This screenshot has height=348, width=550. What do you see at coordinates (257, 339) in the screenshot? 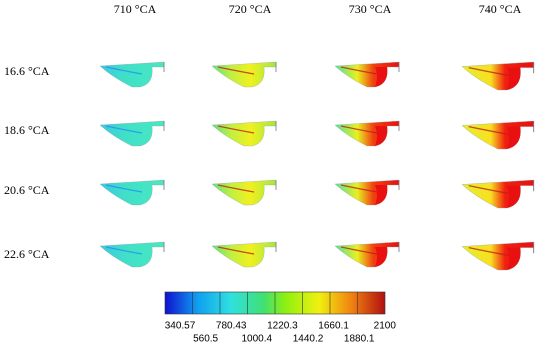
I see `colorbar-label: 1000.4` at bounding box center [257, 339].